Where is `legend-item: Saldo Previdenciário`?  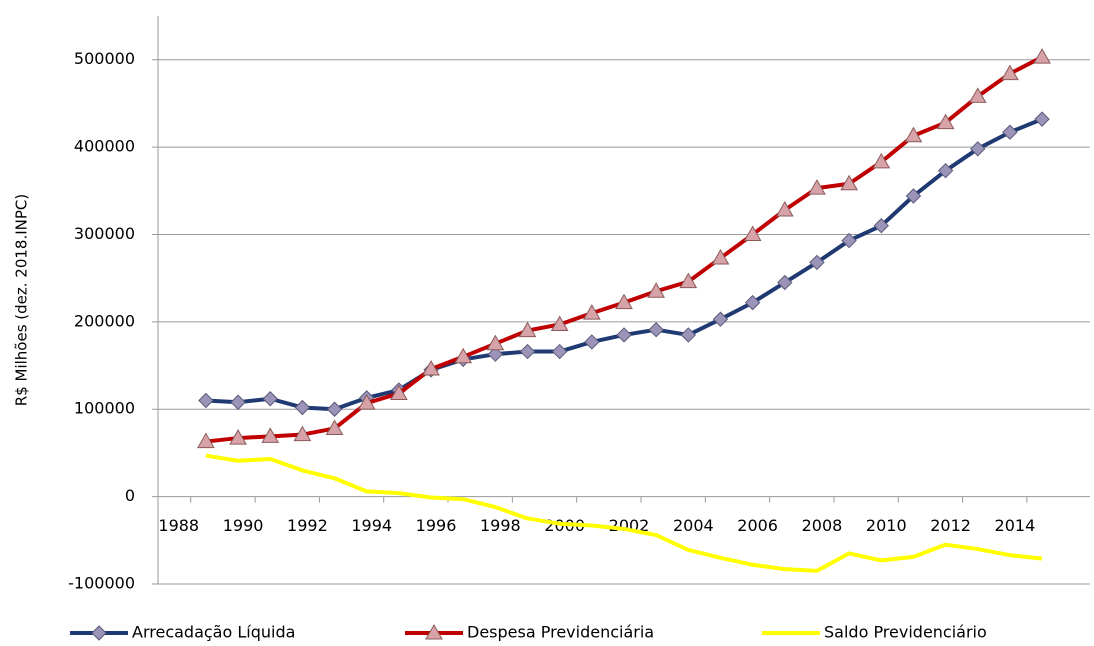
legend-item: Saldo Previdenciário is located at coordinates (874, 632).